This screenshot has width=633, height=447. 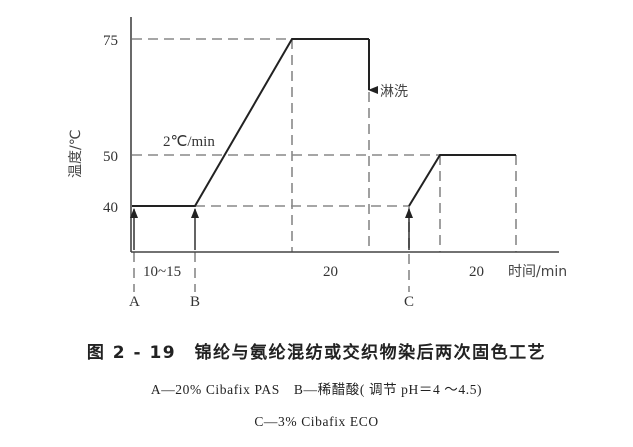 I want to click on x-axis-label: 时间/min, so click(x=537, y=272).